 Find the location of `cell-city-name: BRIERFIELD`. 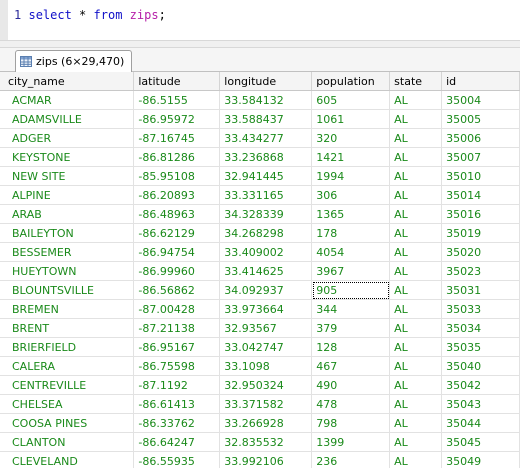

cell-city-name: BRIERFIELD is located at coordinates (67, 347).